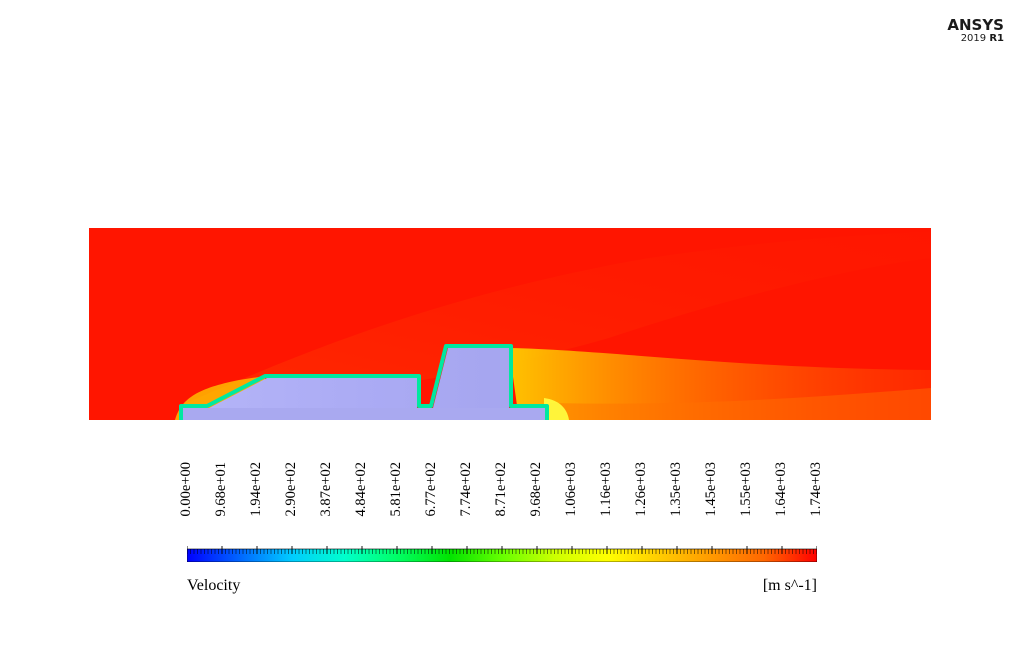 The height and width of the screenshot is (664, 1020). I want to click on wake-lower-band, so click(740, 404).